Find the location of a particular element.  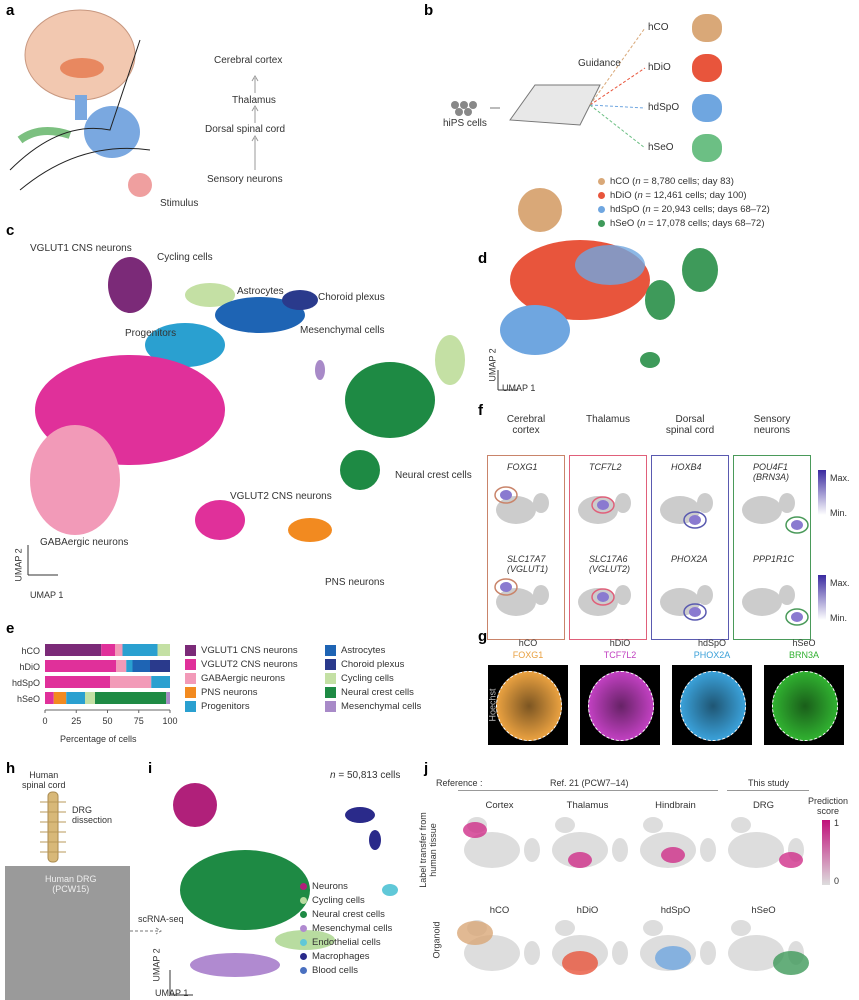

d-axis-x: UMAP 1 is located at coordinates (519, 388).